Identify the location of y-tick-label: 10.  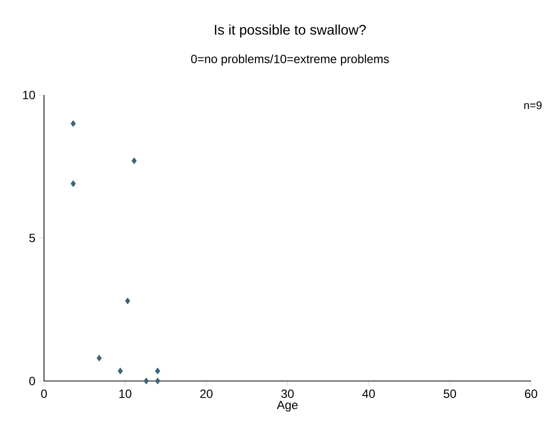
(29, 95).